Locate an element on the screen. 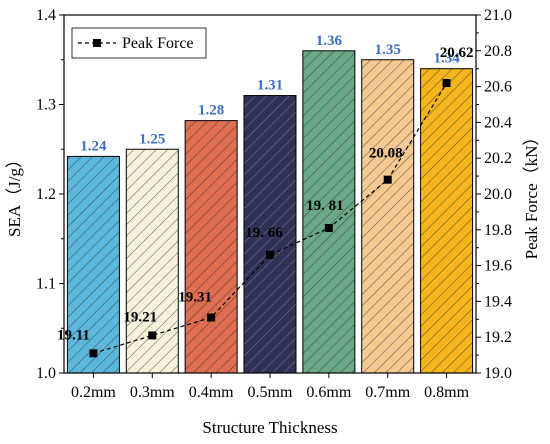  y2-tick-label: 19.6 is located at coordinates (498, 266).